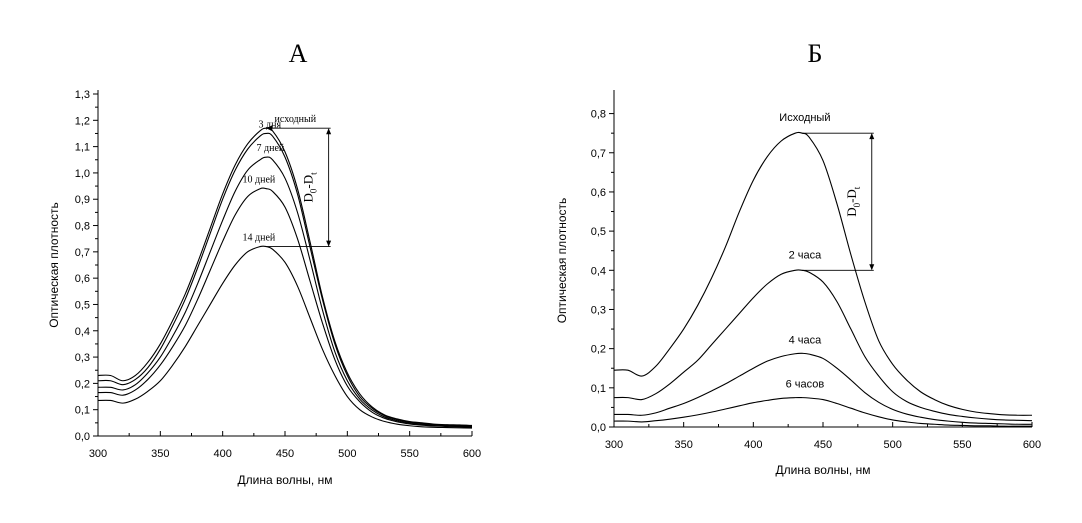  I want to click on y-tick-label: 0,9, so click(82, 200).